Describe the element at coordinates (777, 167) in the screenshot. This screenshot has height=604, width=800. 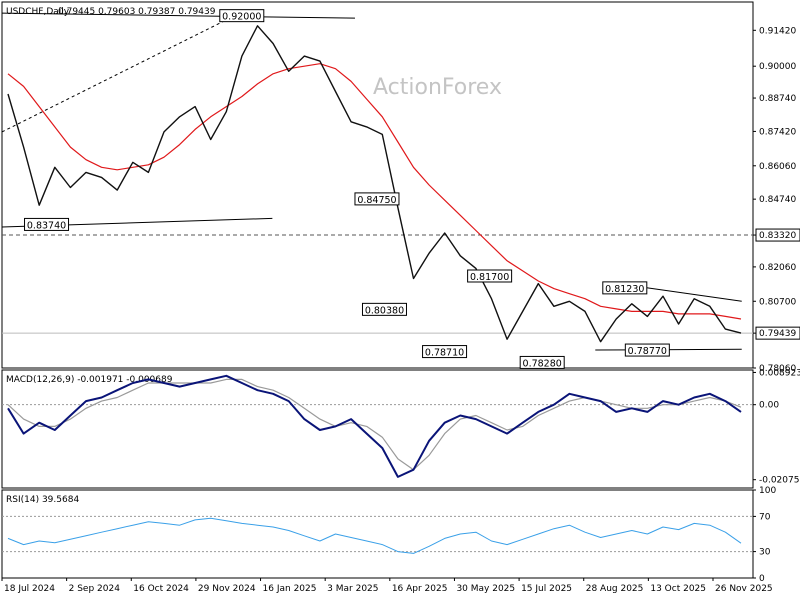
I see `price-tick-label-4: 0.86060` at that location.